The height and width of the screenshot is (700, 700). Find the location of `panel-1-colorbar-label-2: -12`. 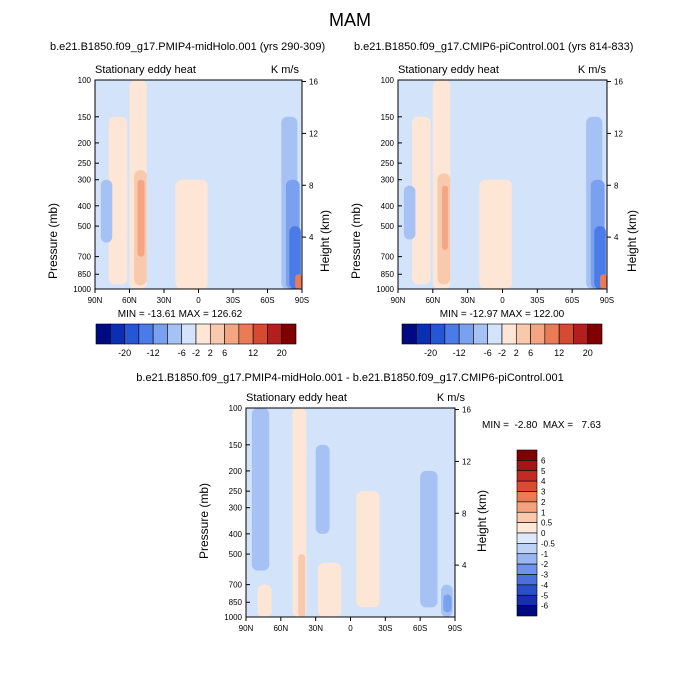

panel-1-colorbar-label-2: -12 is located at coordinates (153, 353).